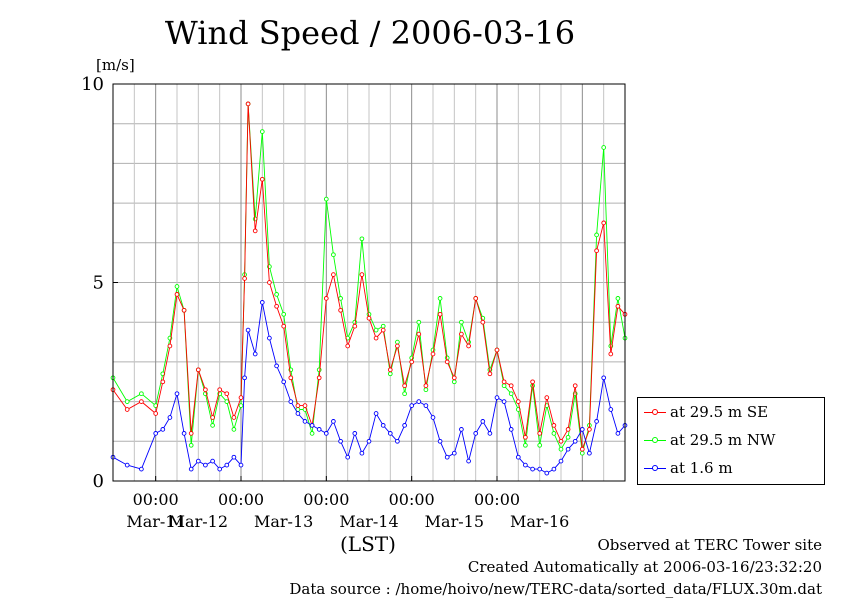  I want to click on legend-label-se: at 29.5 m SE, so click(719, 412).